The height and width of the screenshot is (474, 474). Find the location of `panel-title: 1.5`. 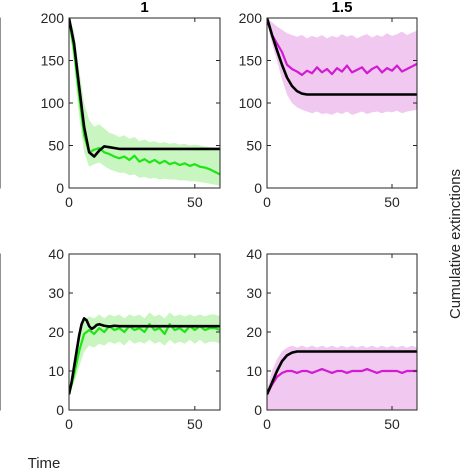

panel-title: 1.5 is located at coordinates (342, 8).